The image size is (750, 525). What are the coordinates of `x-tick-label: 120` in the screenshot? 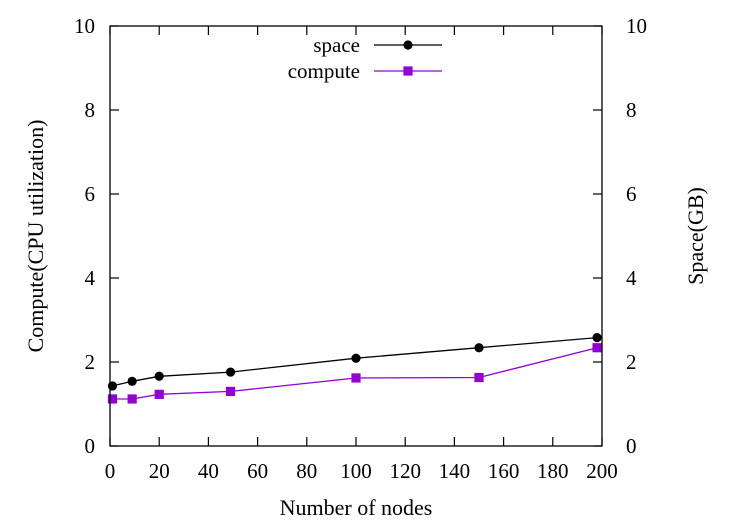 It's located at (405, 471).